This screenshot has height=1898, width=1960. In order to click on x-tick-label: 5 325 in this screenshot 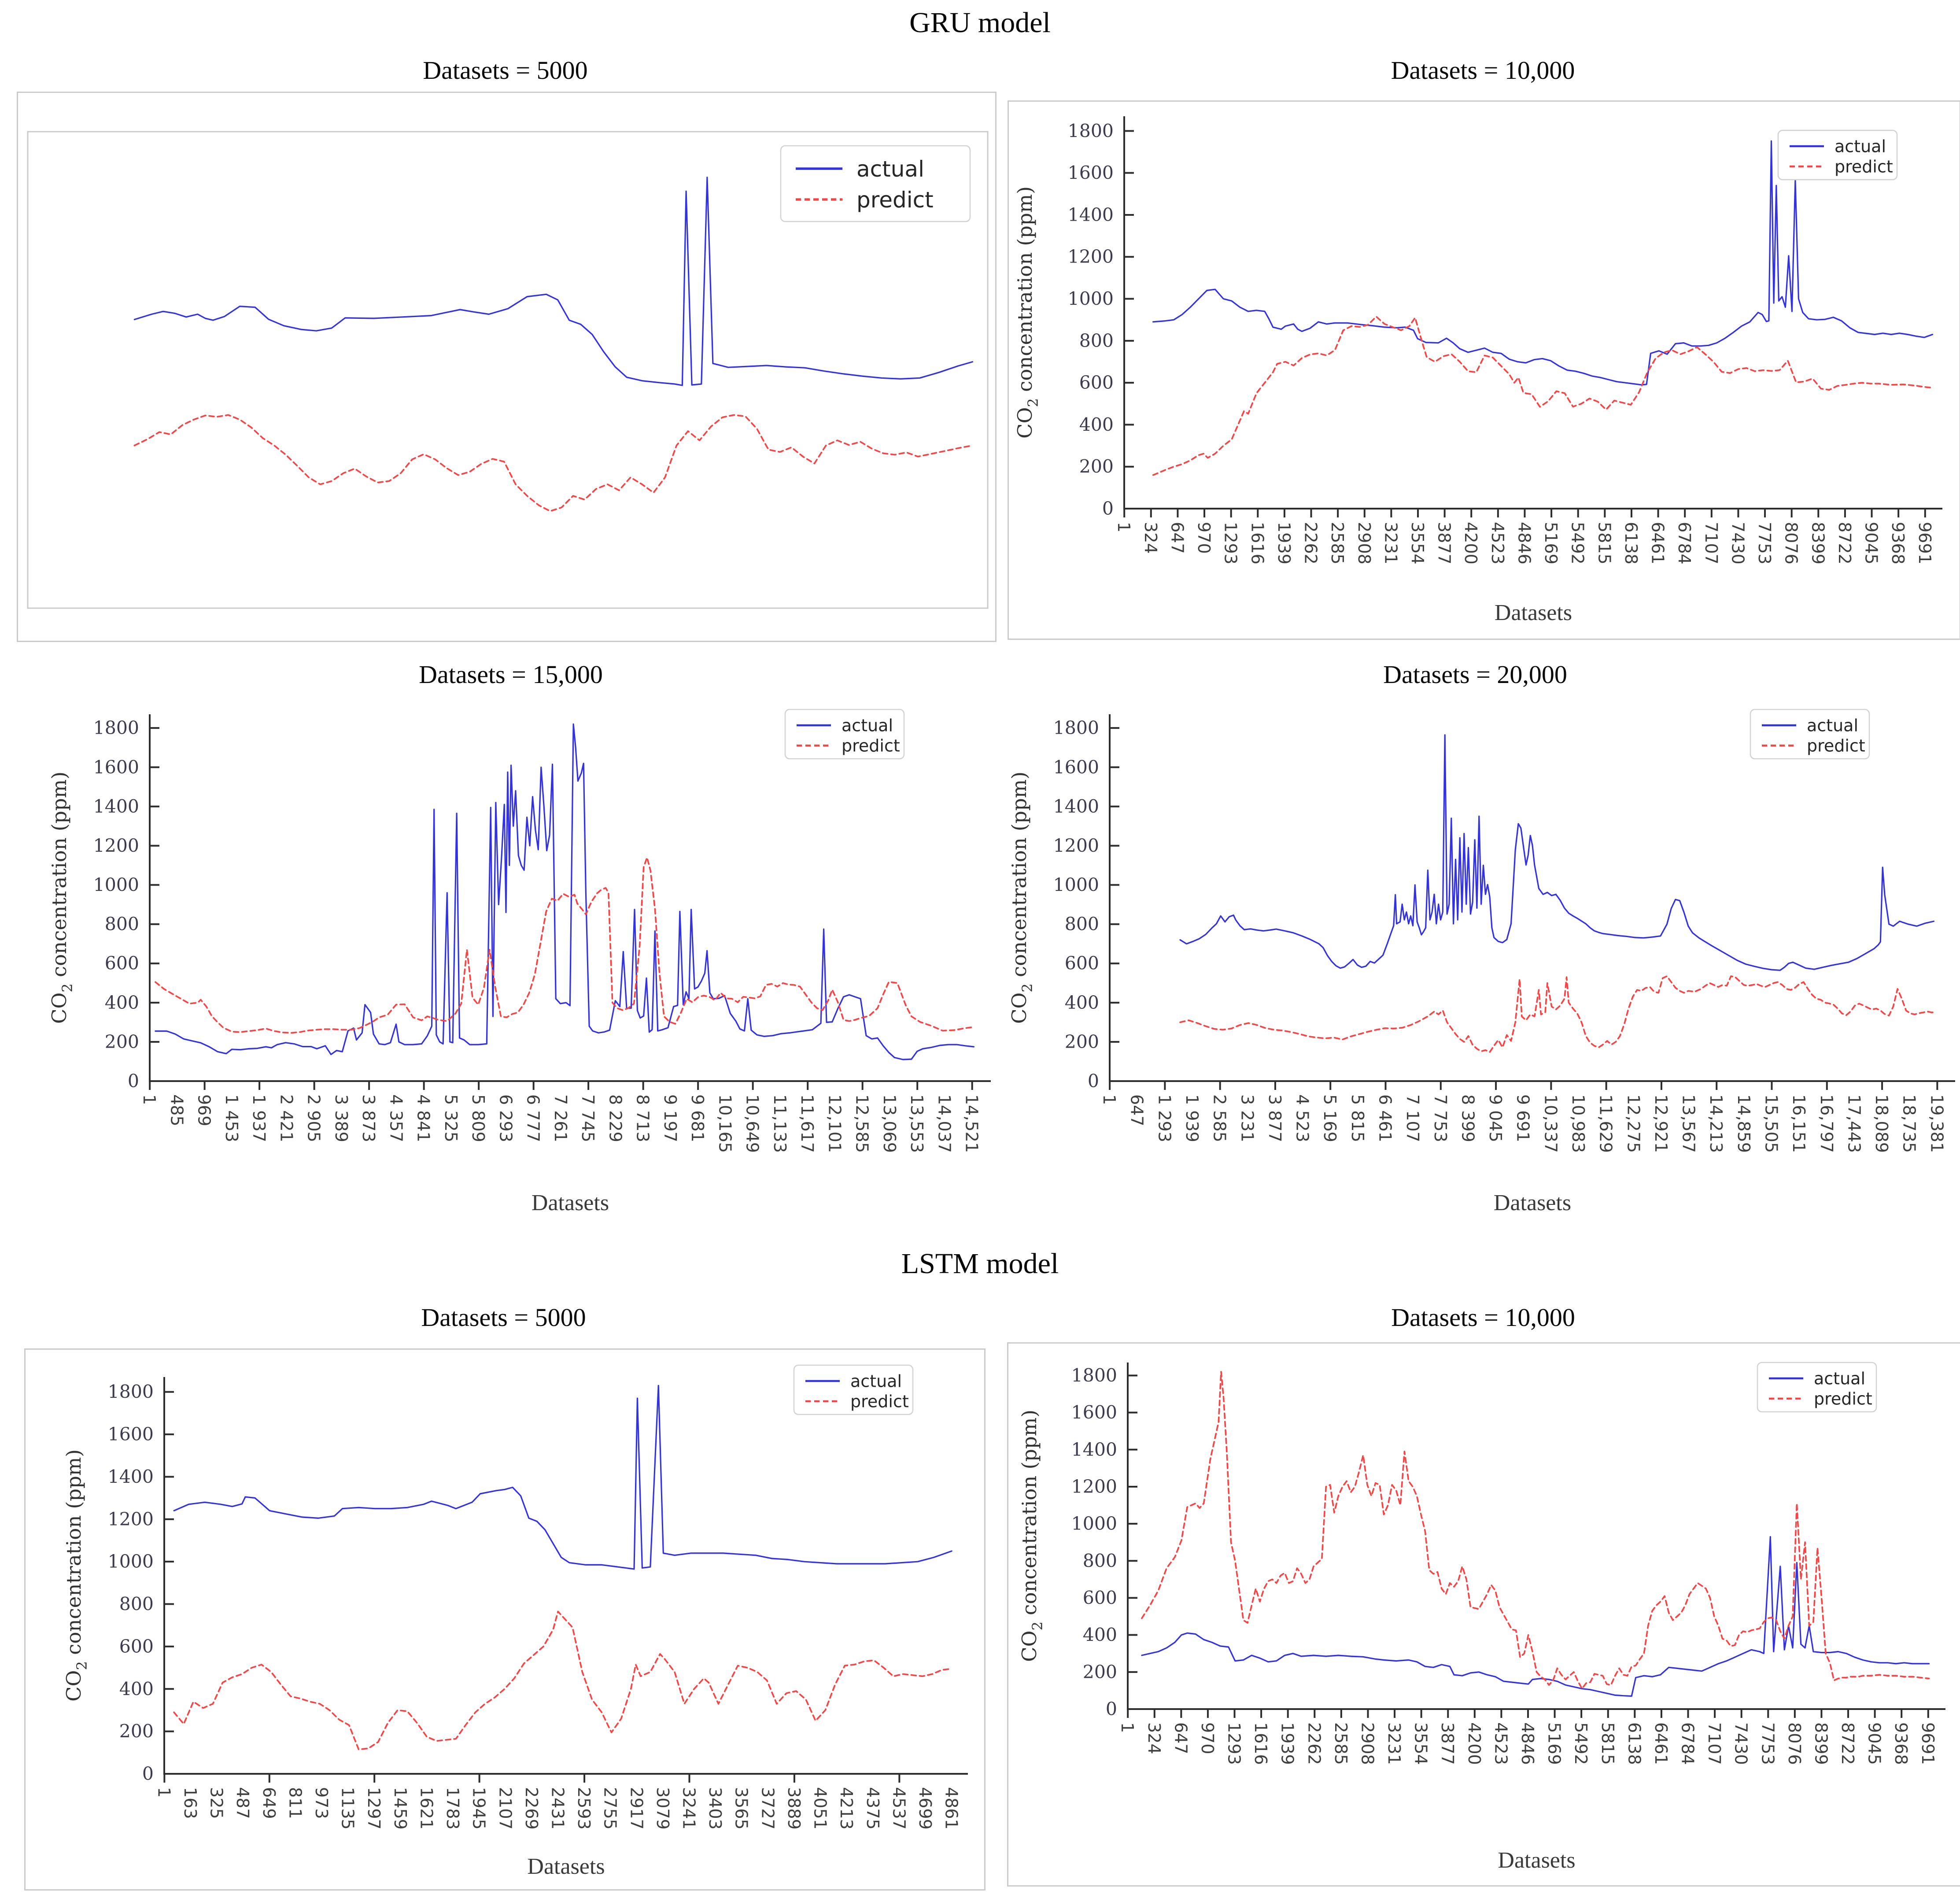, I will do `click(451, 1118)`.